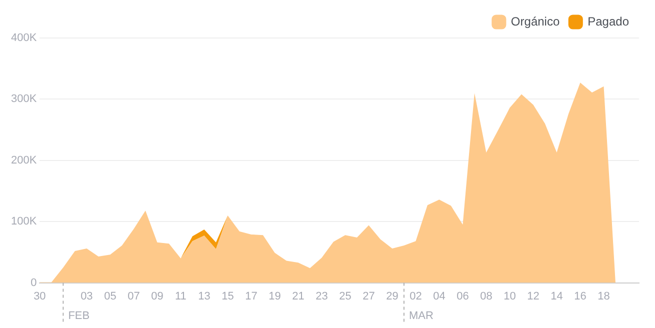 The image size is (655, 328). Describe the element at coordinates (486, 296) in the screenshot. I see `x-tick-label: 08` at that location.